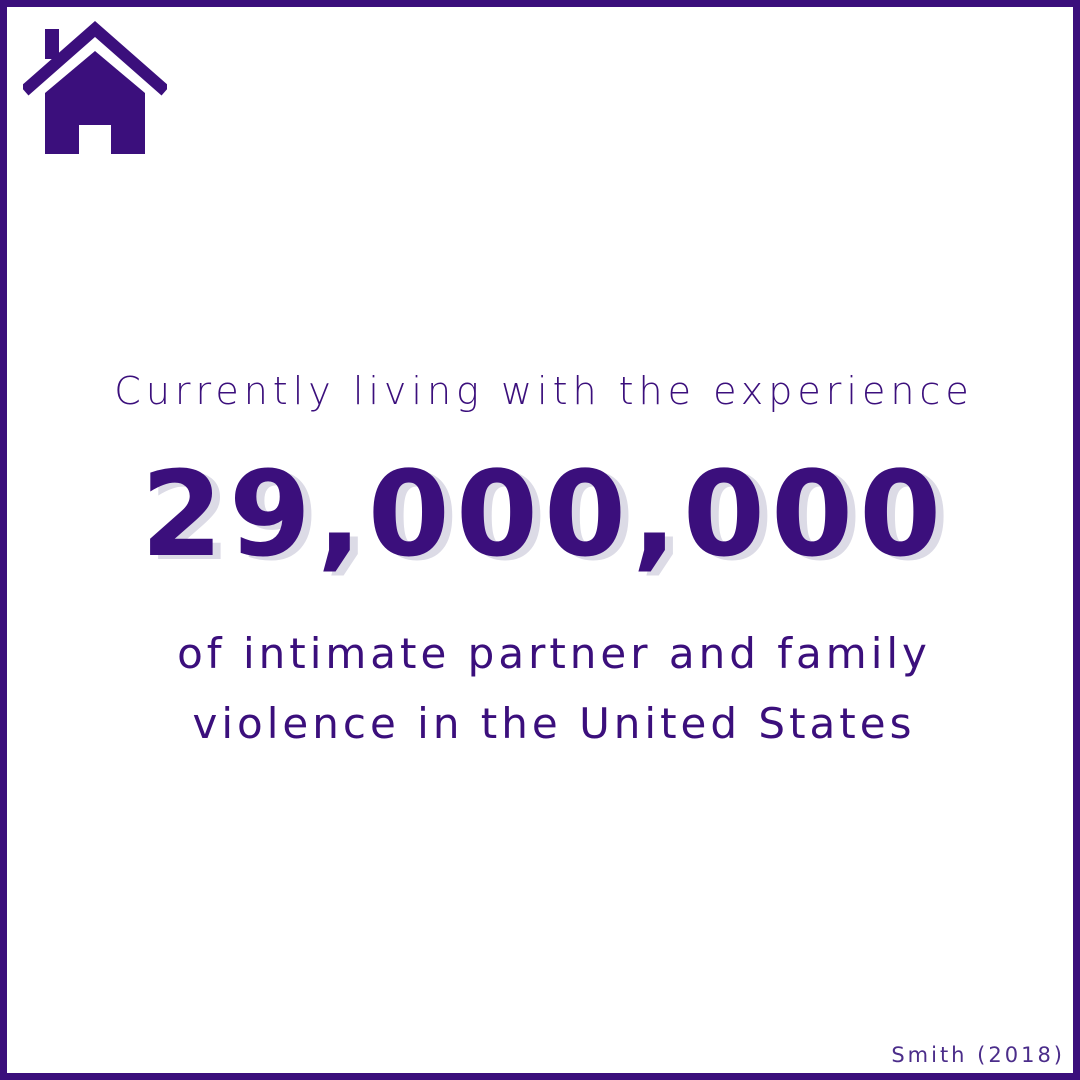  What do you see at coordinates (554, 723) in the screenshot?
I see `description-line-2: violence in the United States` at bounding box center [554, 723].